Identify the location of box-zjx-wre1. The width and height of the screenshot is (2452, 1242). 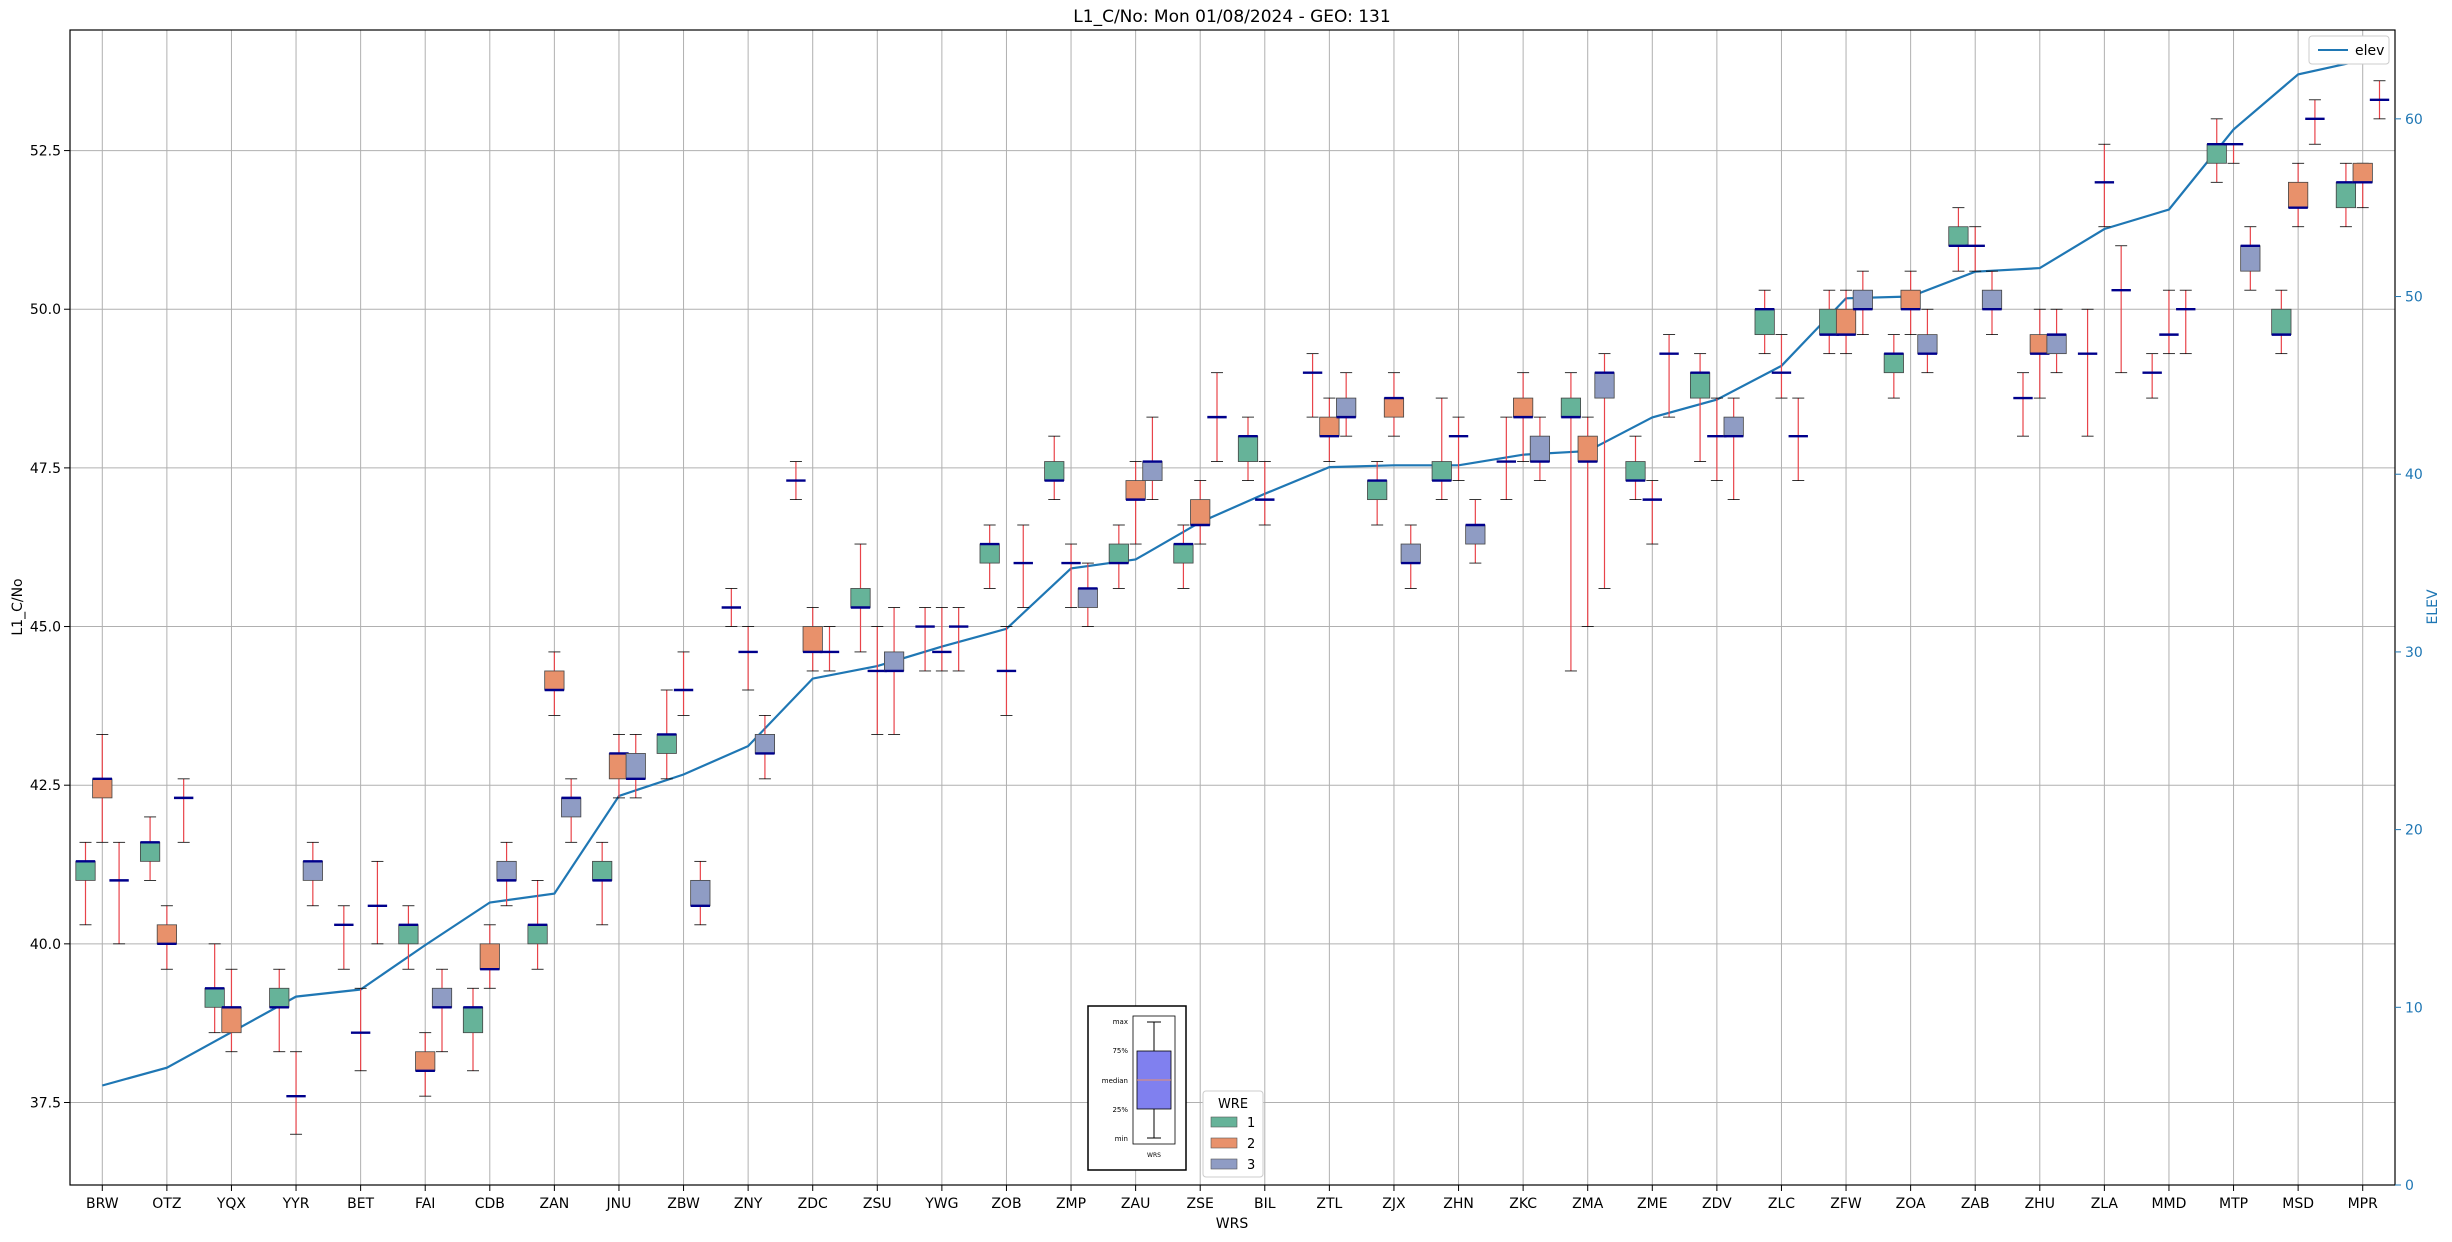
(1377, 493).